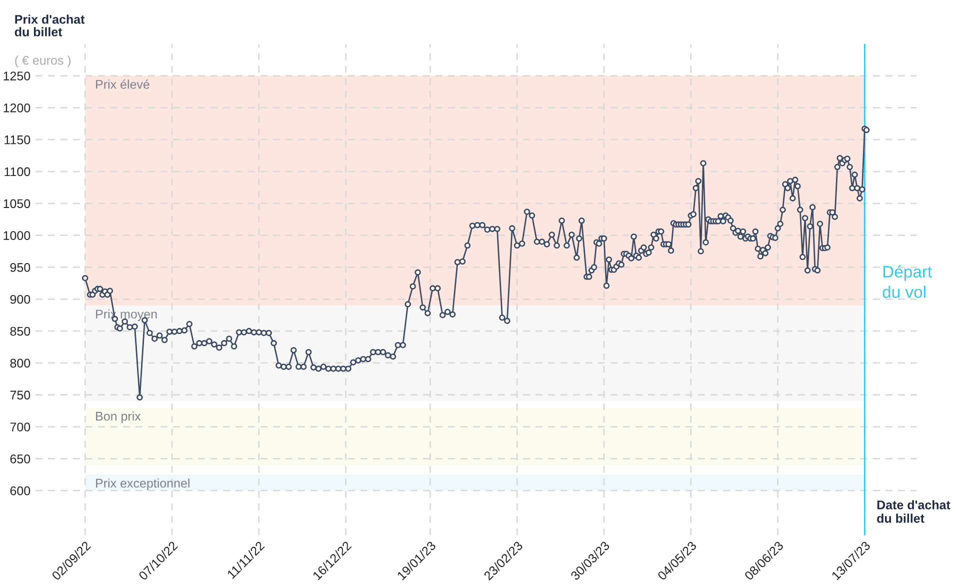 Image resolution: width=958 pixels, height=585 pixels. I want to click on y-tick-label: 950, so click(20, 267).